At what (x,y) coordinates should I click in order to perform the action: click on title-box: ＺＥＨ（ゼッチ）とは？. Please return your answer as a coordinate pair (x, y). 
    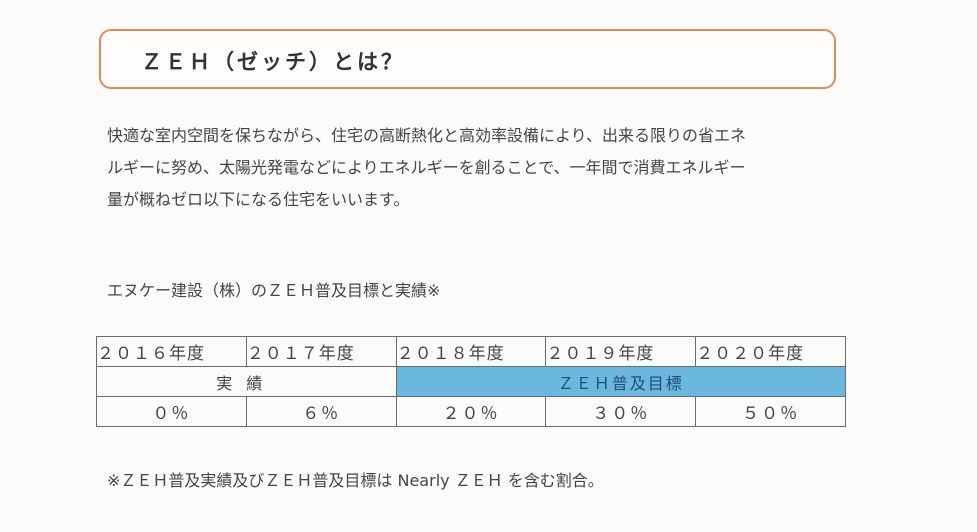
    Looking at the image, I should click on (467, 59).